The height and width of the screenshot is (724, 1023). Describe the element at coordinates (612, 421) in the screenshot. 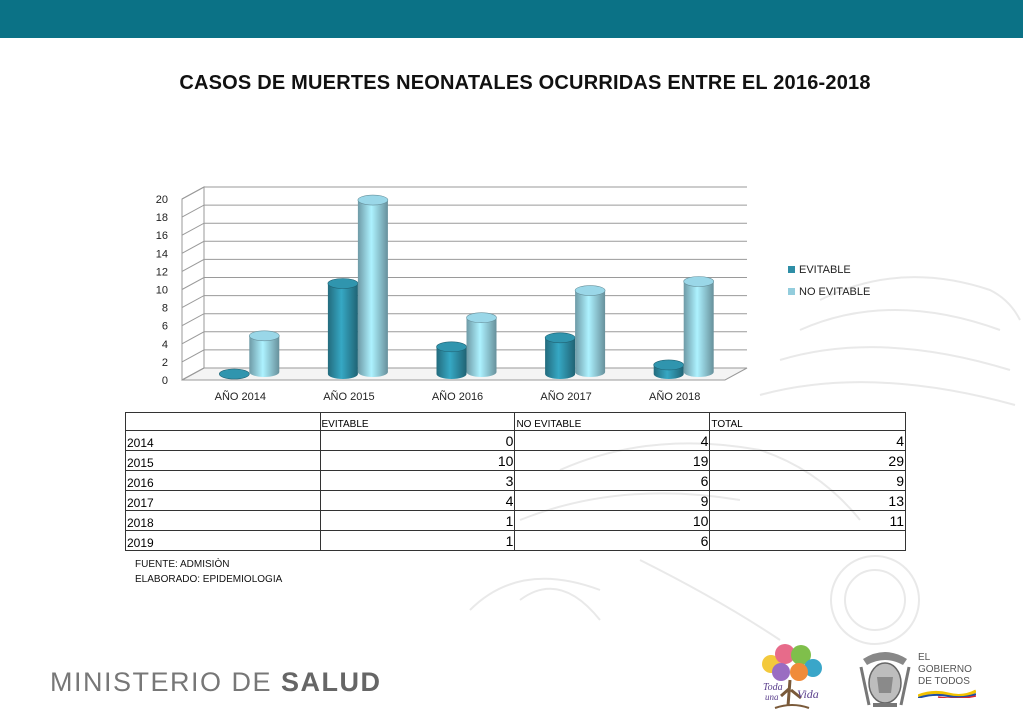

I see `table-header-cell: NO EVITABLE` at that location.